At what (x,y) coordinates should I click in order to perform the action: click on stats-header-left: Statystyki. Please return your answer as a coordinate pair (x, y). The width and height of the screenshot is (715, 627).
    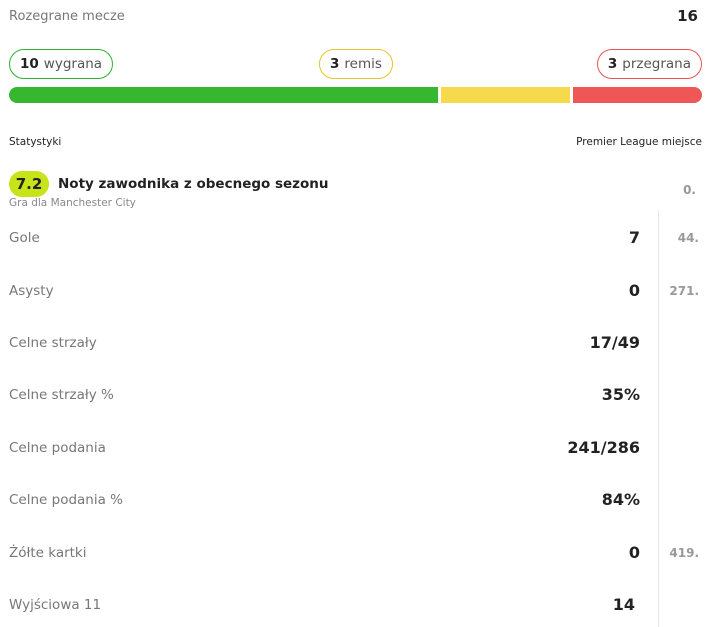
    Looking at the image, I should click on (35, 142).